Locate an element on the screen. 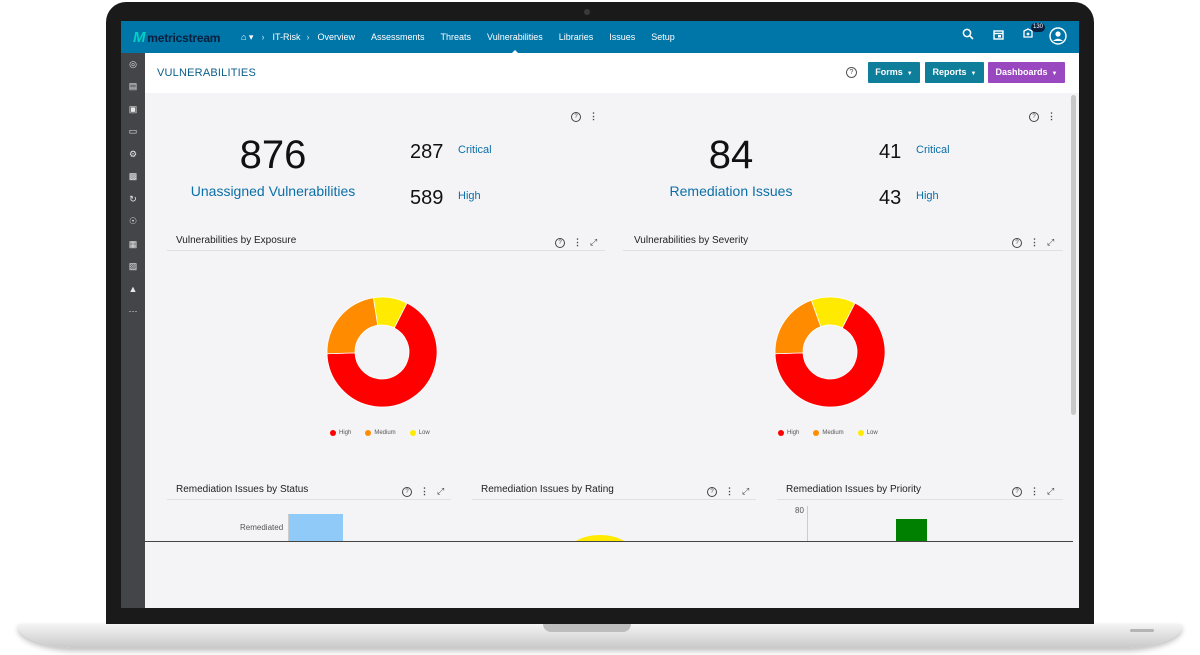 This screenshot has height=655, width=1200. sidebar-tasks-icon: ▦ is located at coordinates (133, 243).